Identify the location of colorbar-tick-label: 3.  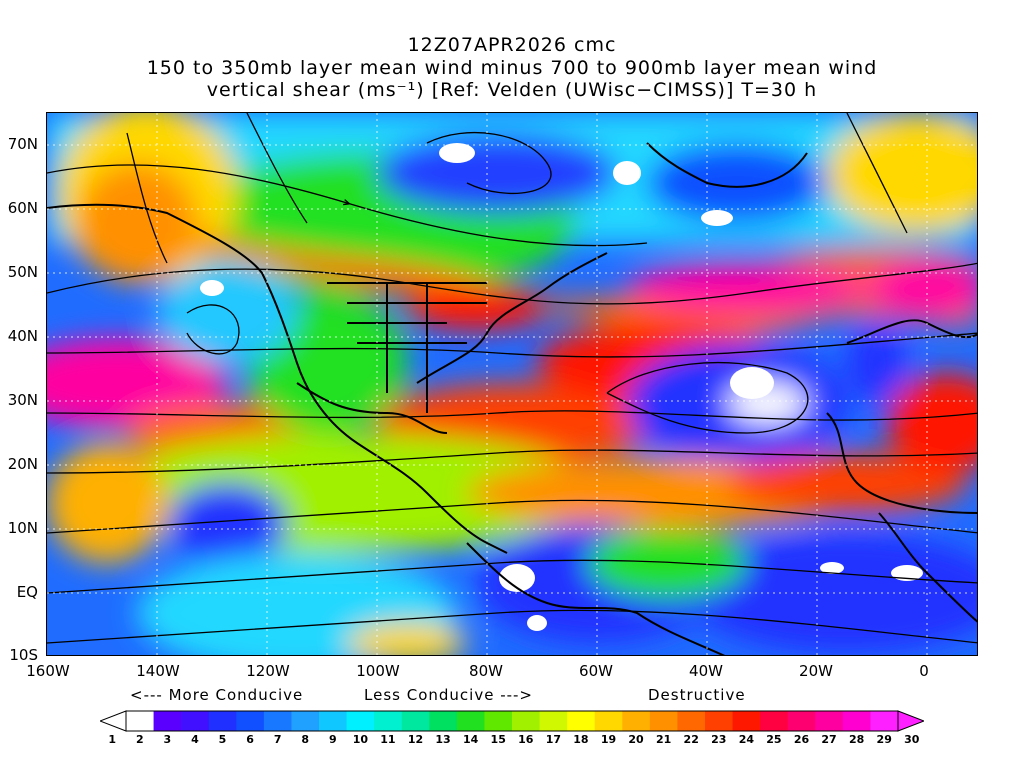
(167, 739).